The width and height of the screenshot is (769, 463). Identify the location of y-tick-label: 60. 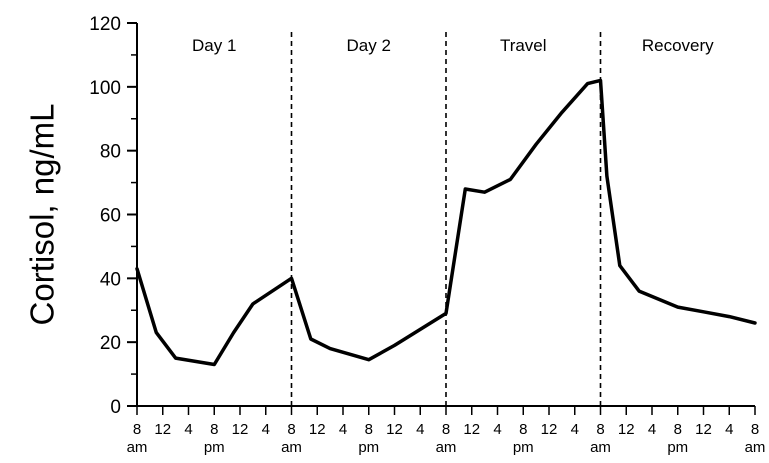
(110, 216).